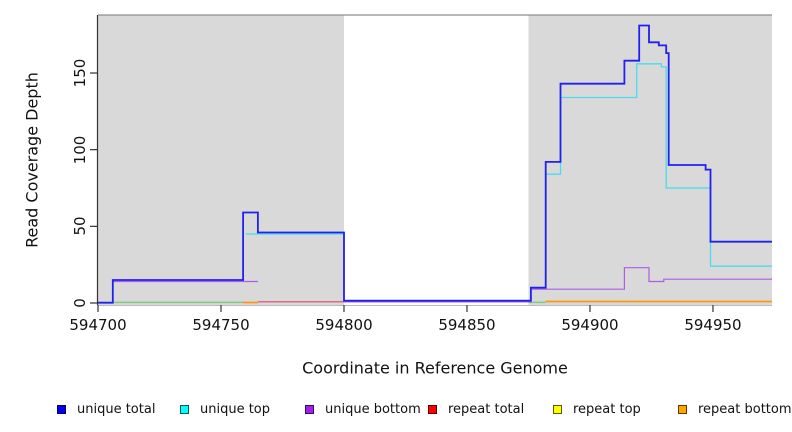  Describe the element at coordinates (80, 149) in the screenshot. I see `y-tick-label: 100` at that location.